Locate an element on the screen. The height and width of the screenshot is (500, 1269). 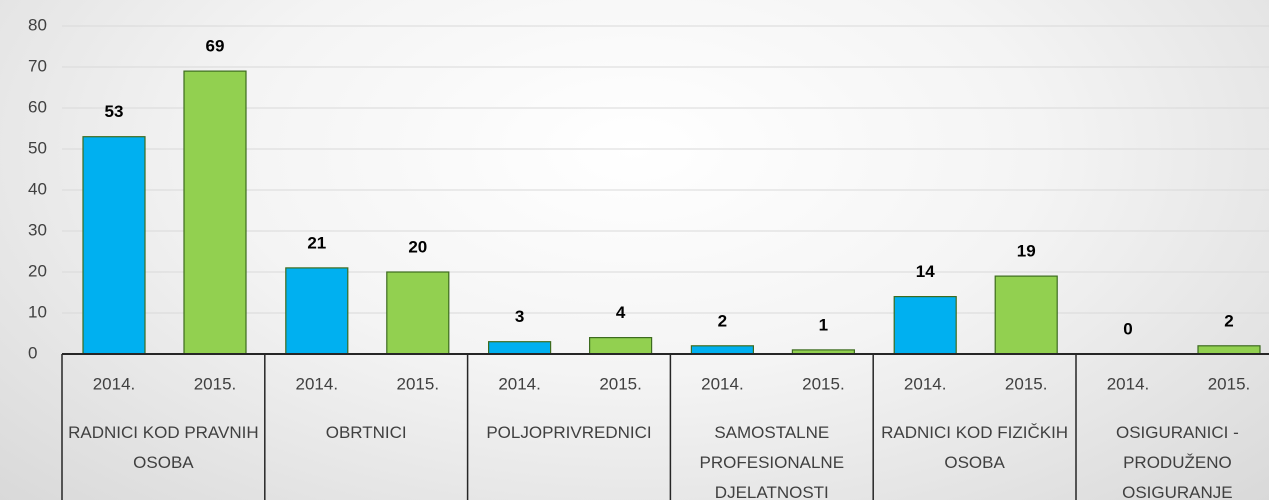
data-label: 20 is located at coordinates (417, 246).